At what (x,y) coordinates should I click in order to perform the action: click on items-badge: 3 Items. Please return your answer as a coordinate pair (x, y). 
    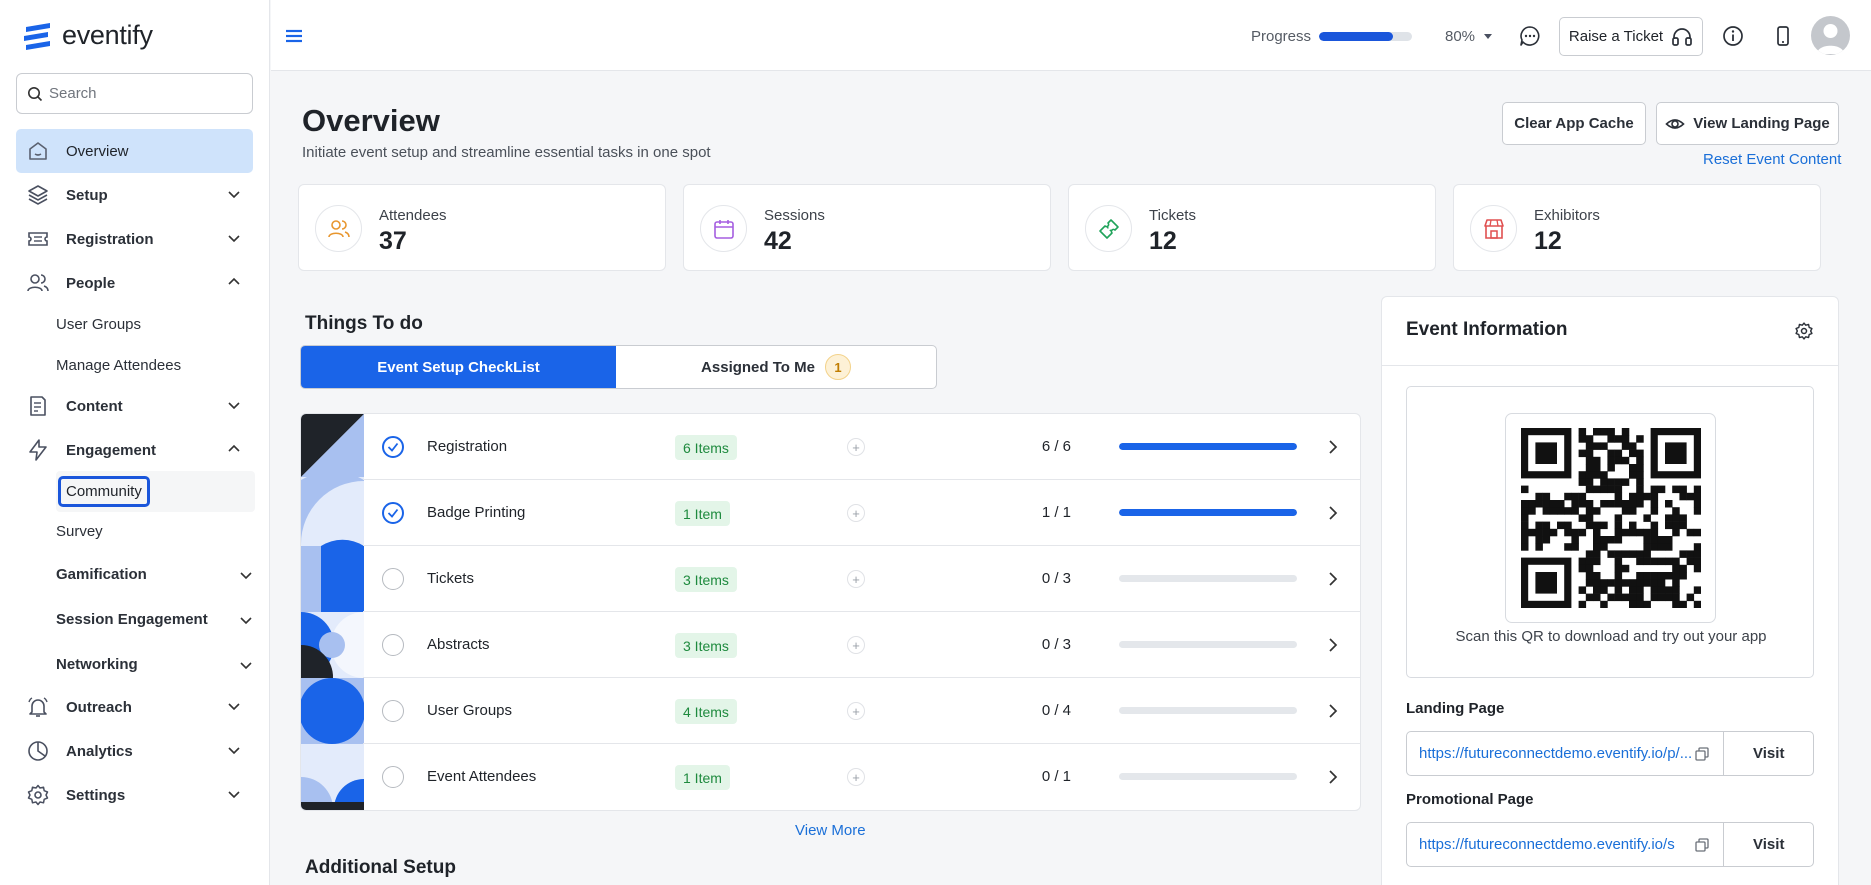
    Looking at the image, I should click on (706, 579).